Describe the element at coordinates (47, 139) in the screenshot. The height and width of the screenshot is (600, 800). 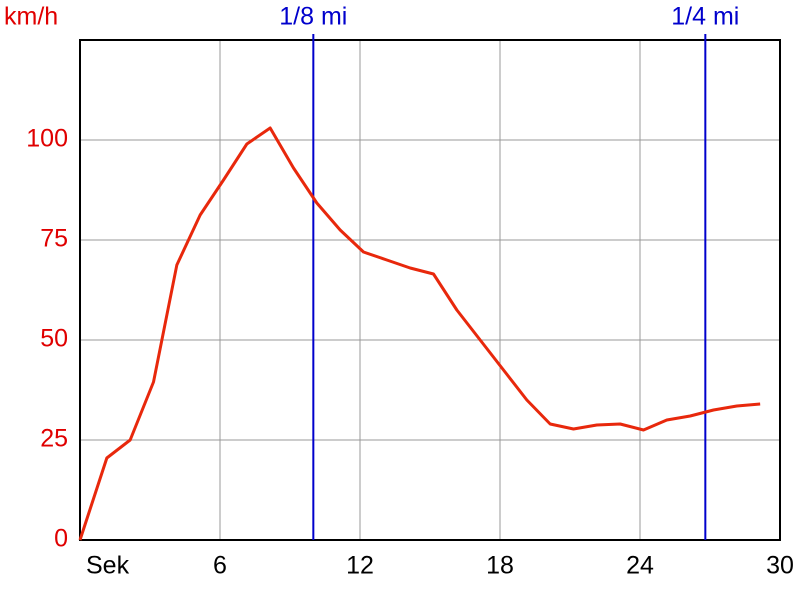
I see `y-tick-label: 100` at that location.